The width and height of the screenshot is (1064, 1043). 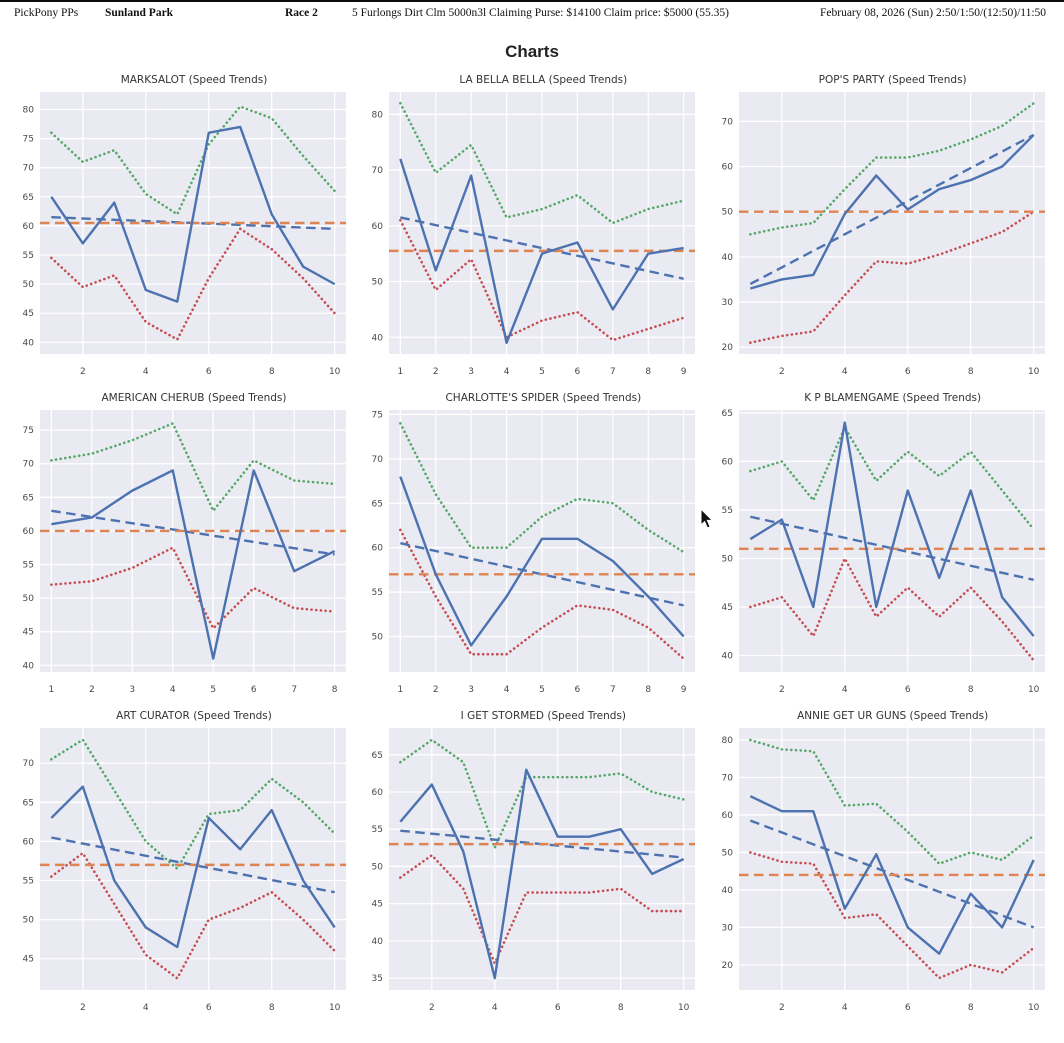 I want to click on chart-canvas: 45 50 55 60 65 70 2 4 6 8 10, so click(x=184, y=870).